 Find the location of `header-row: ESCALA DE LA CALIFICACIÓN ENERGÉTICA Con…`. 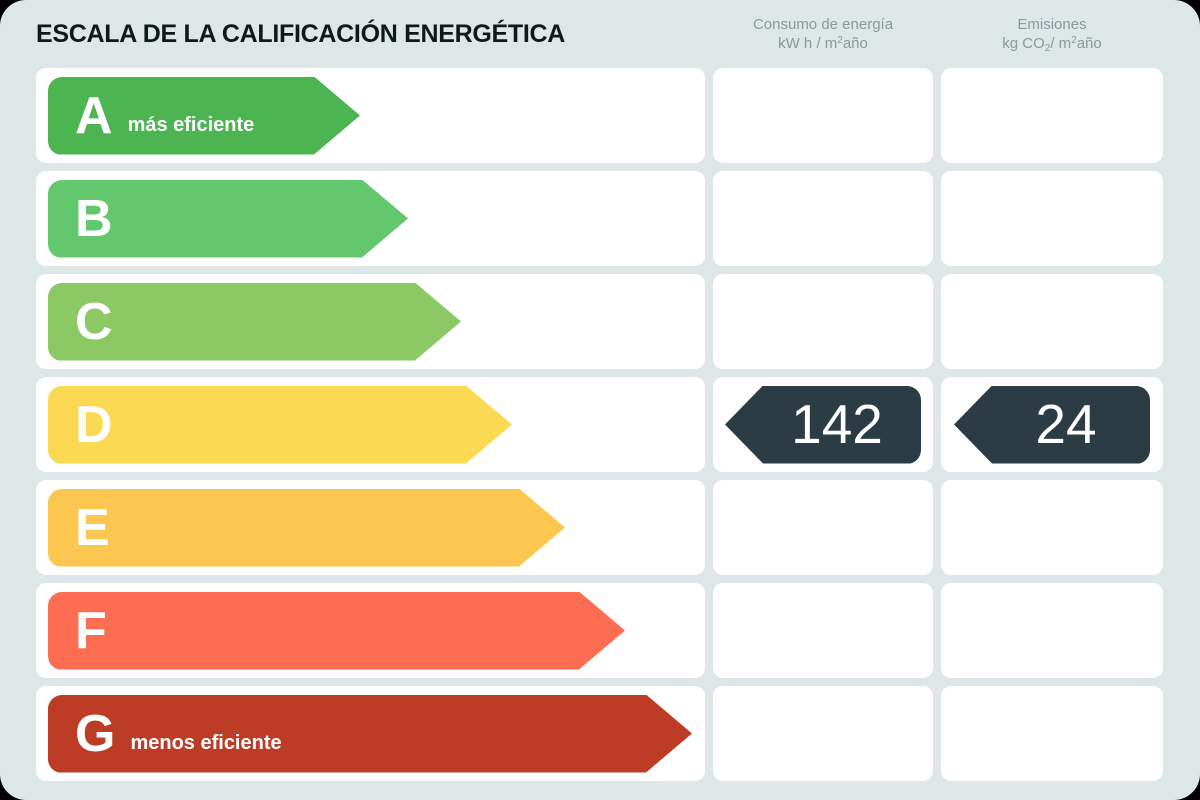

header-row: ESCALA DE LA CALIFICACIÓN ENERGÉTICA Con… is located at coordinates (600, 34).